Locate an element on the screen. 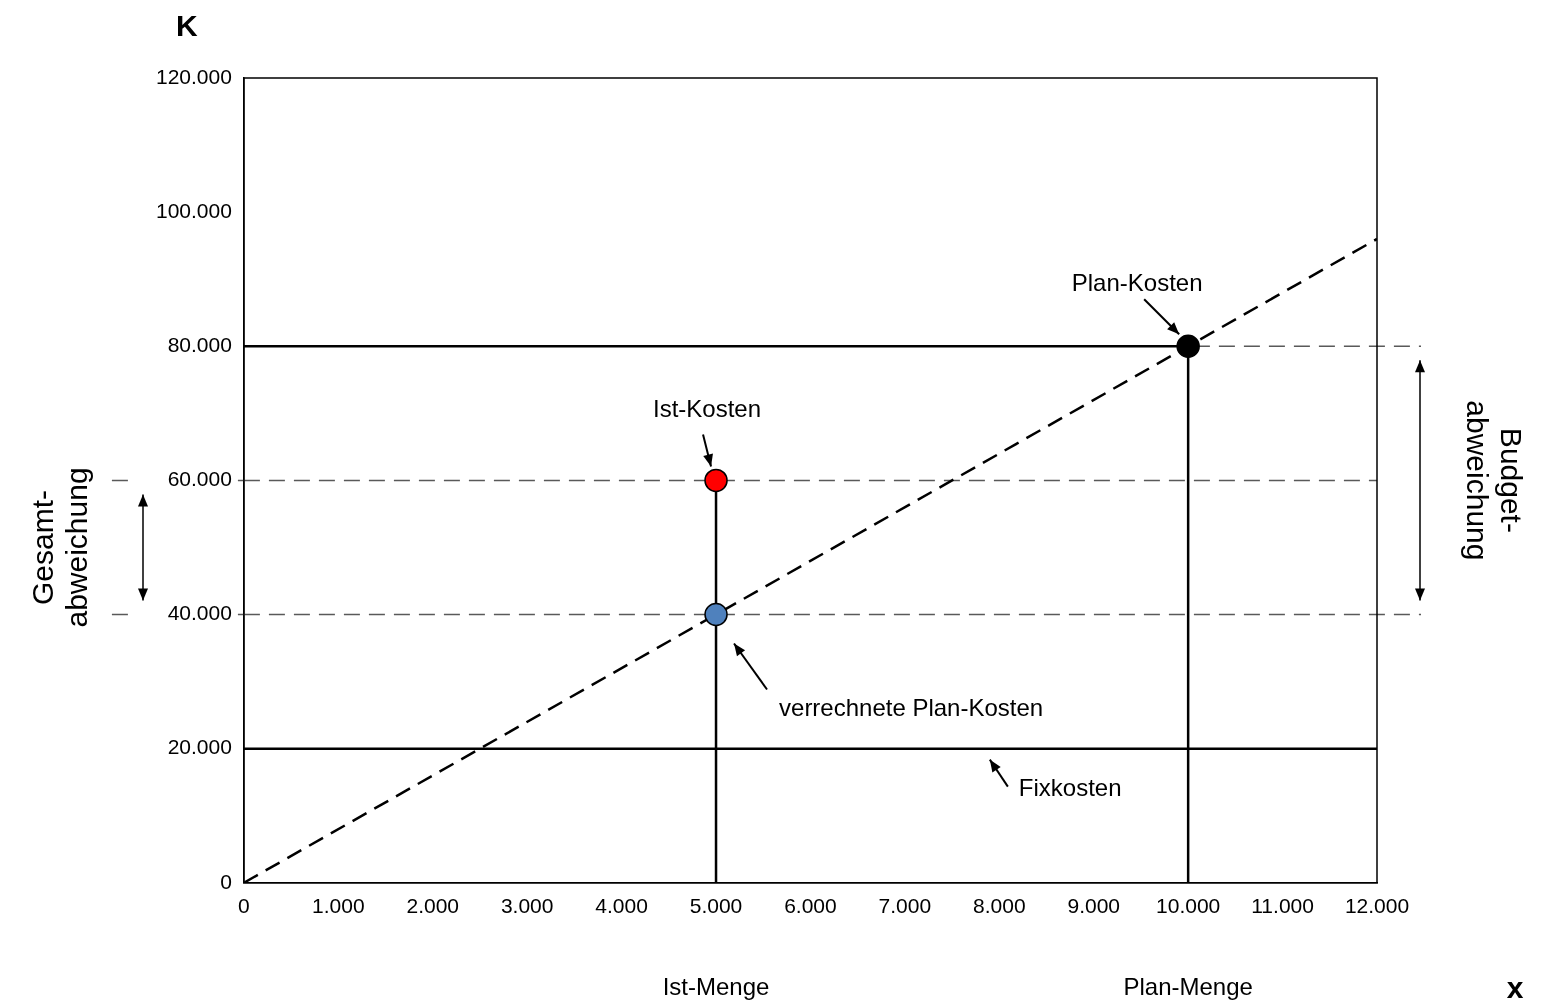 The width and height of the screenshot is (1552, 1006). text: Budget-abweichung is located at coordinates (1494, 480).